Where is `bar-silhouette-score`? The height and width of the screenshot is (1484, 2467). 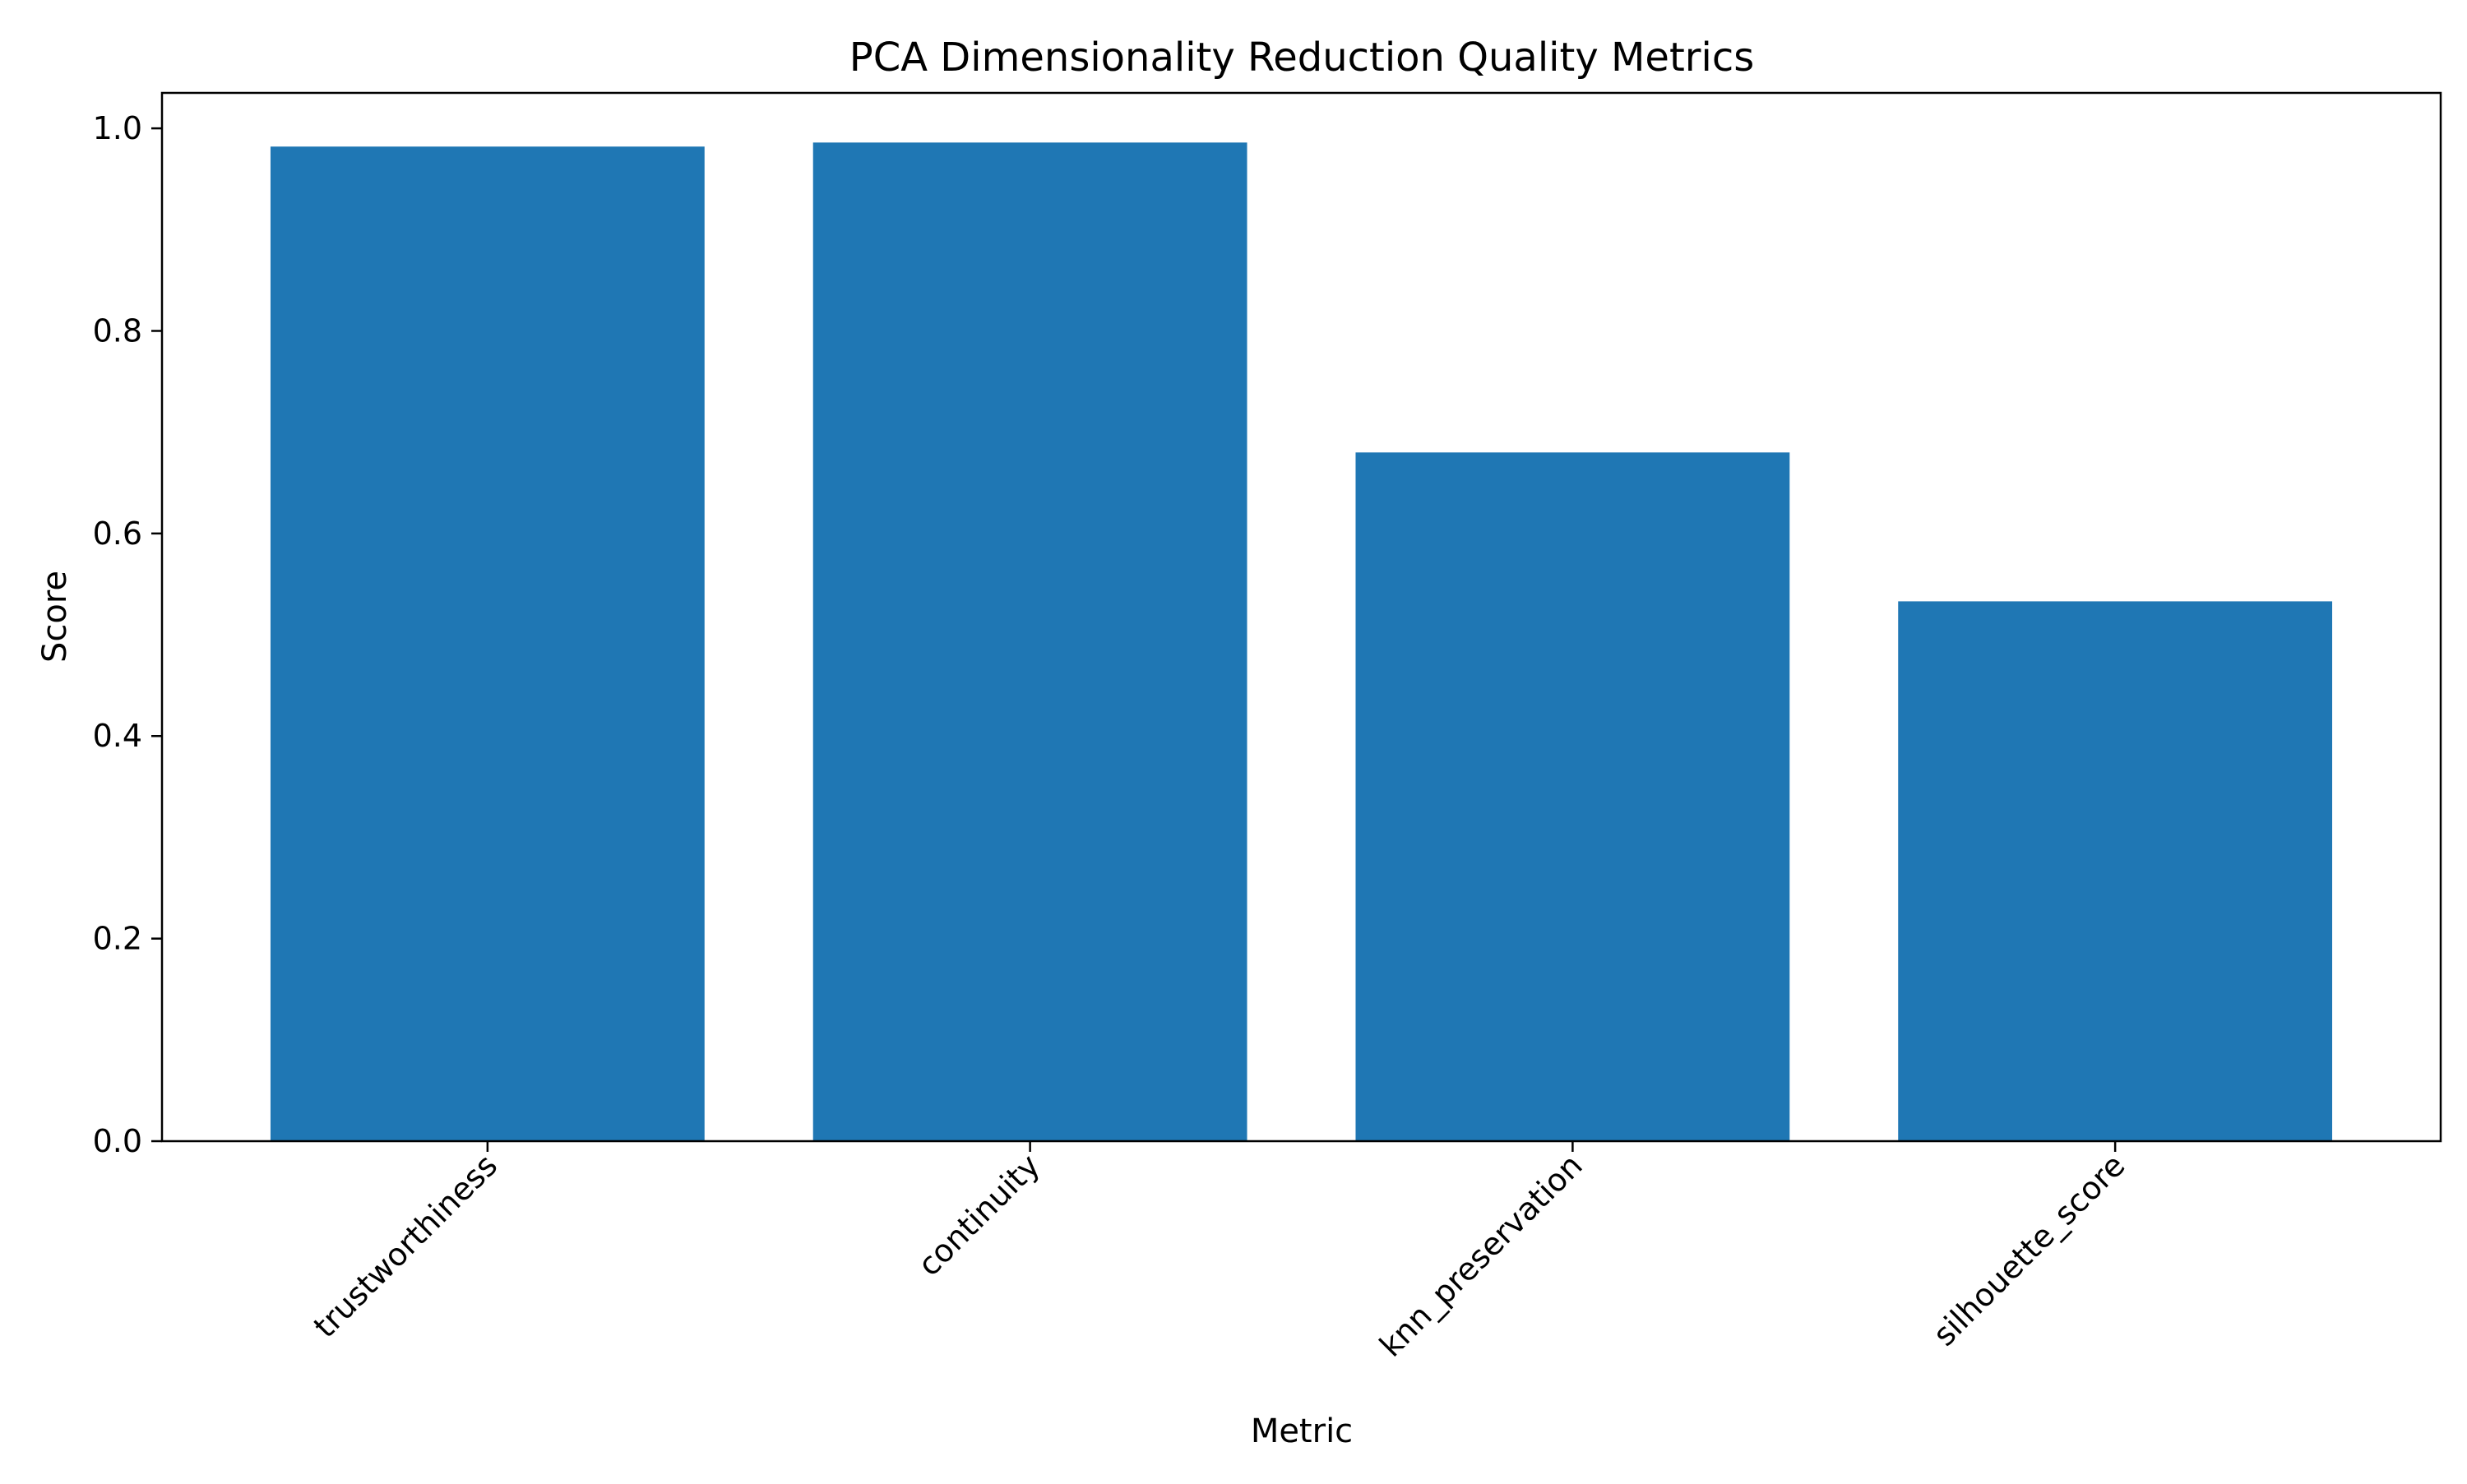
bar-silhouette-score is located at coordinates (2116, 871).